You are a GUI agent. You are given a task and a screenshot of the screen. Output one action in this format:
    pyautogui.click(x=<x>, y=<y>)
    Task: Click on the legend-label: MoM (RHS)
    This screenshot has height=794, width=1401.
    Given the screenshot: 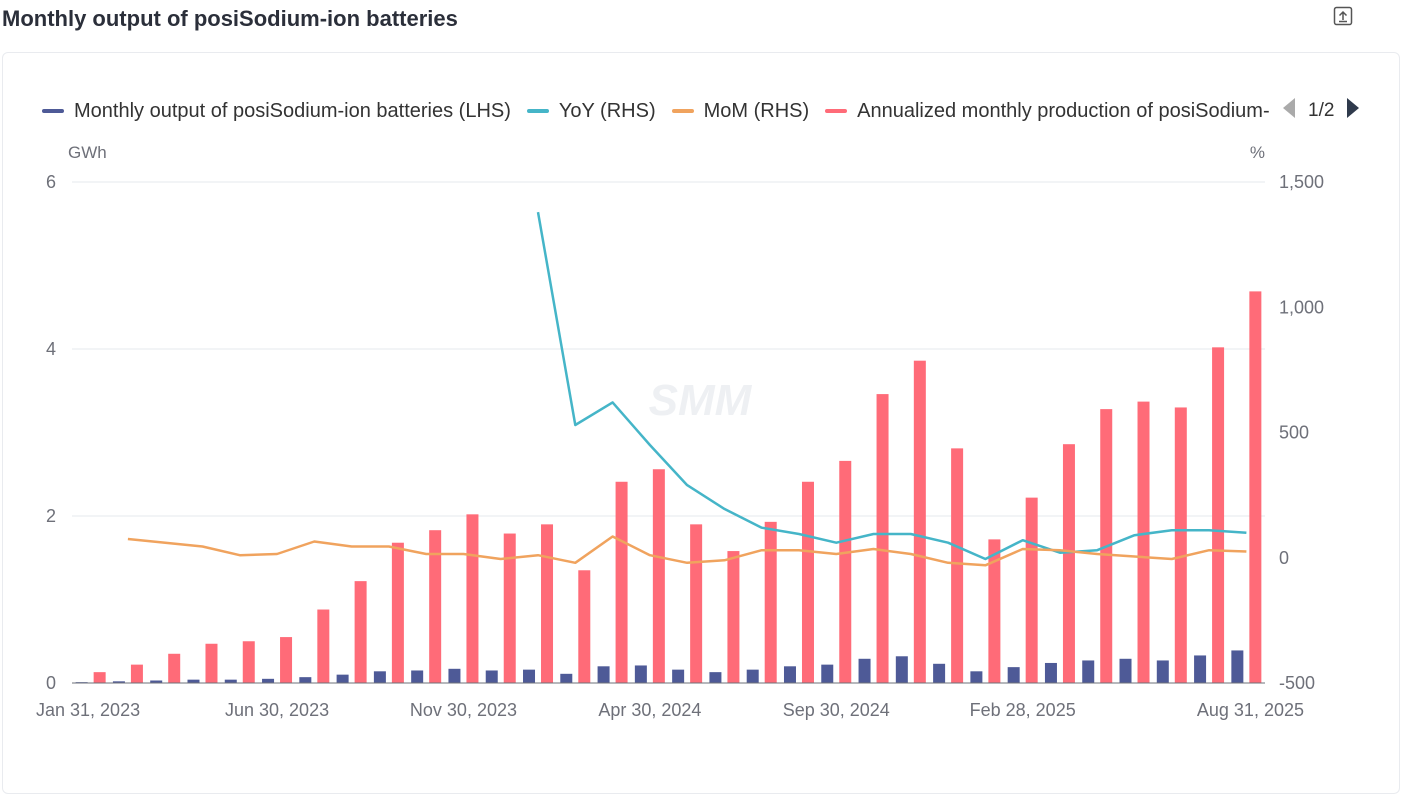 What is the action you would take?
    pyautogui.click(x=756, y=110)
    